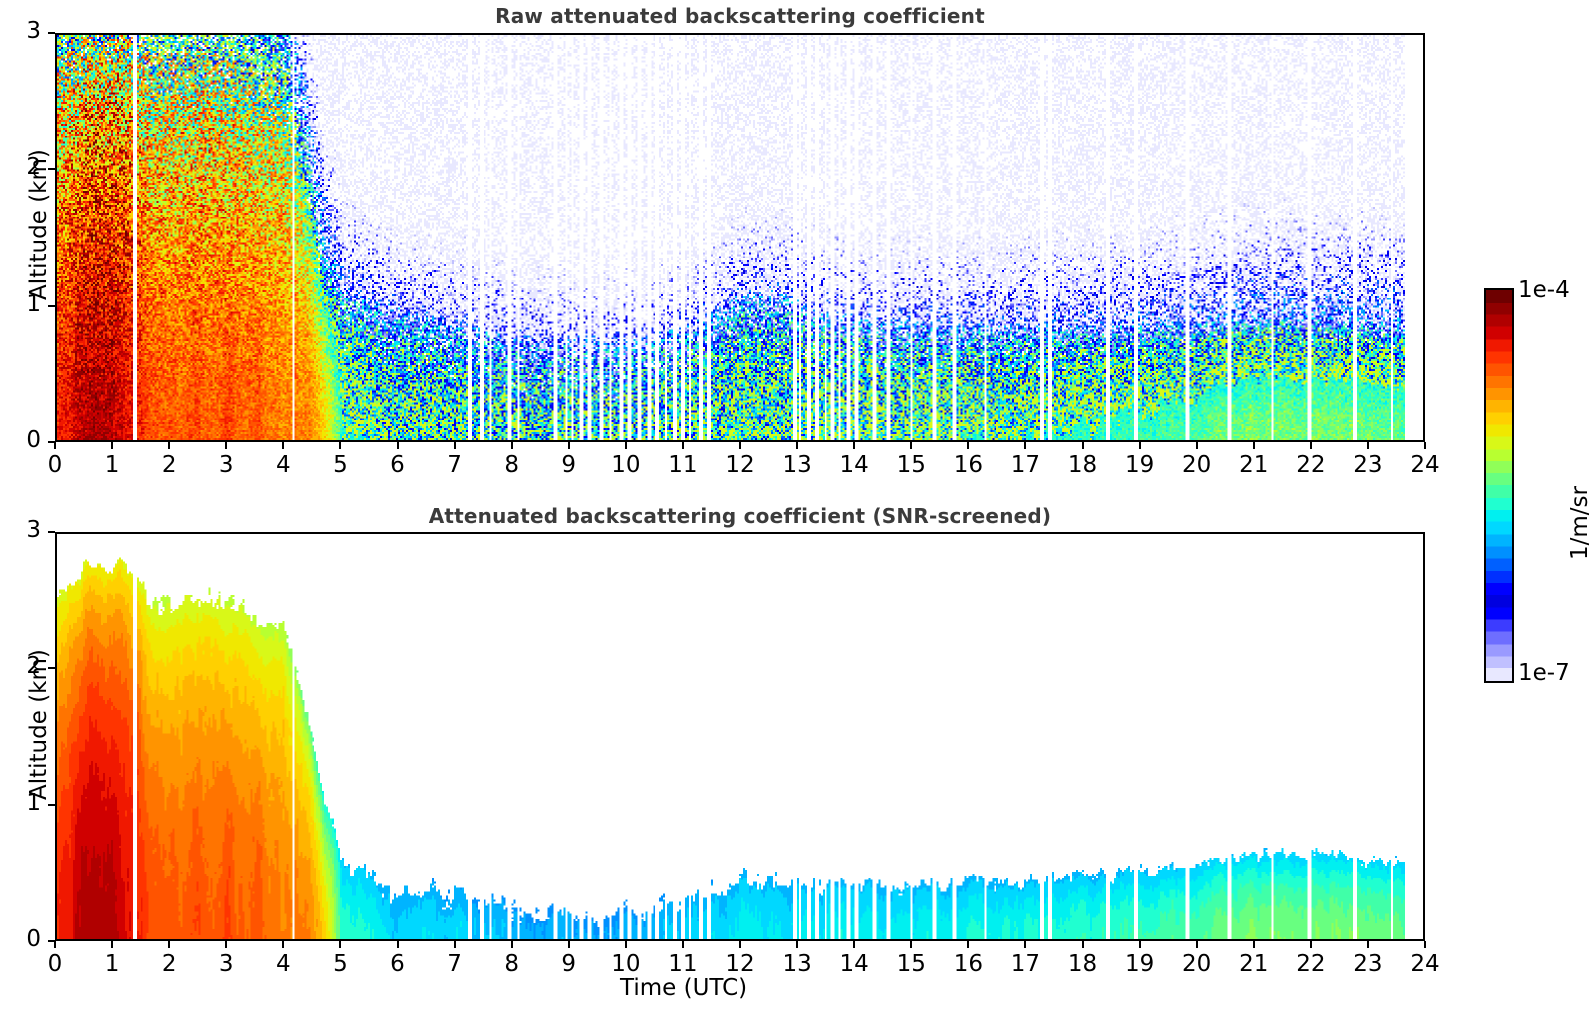 This screenshot has width=1595, height=1020. I want to click on x-tick-label-scr-22: 22, so click(1311, 964).